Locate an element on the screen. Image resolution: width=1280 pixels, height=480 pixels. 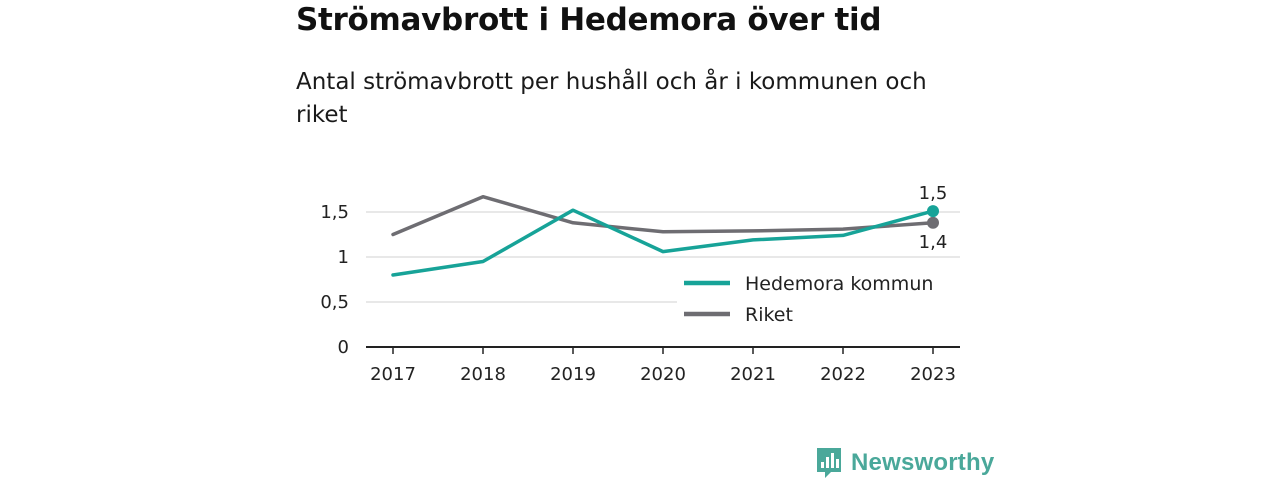
brand-name: Newsworthy is located at coordinates (923, 462).